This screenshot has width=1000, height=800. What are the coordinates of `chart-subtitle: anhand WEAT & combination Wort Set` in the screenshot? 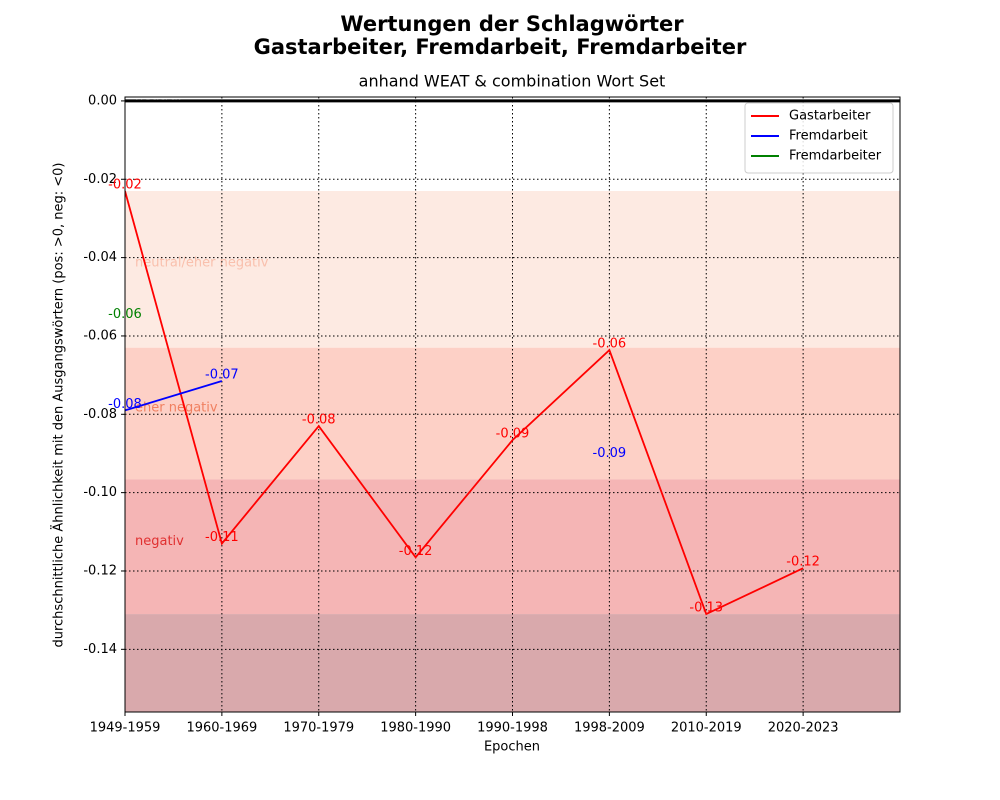 It's located at (512, 81).